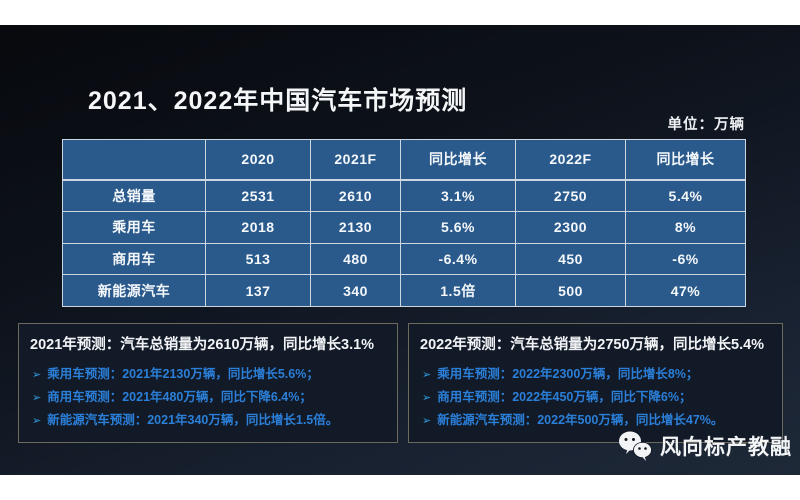 The height and width of the screenshot is (500, 800). Describe the element at coordinates (458, 195) in the screenshot. I see `cell-value: 3.1%` at that location.